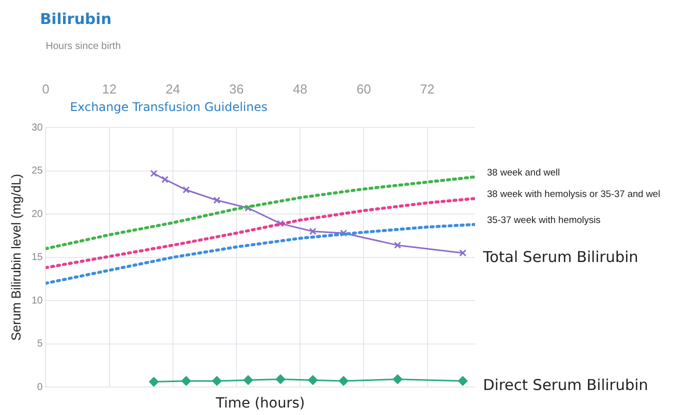  Describe the element at coordinates (38, 300) in the screenshot. I see `y-tick-label: 10` at that location.